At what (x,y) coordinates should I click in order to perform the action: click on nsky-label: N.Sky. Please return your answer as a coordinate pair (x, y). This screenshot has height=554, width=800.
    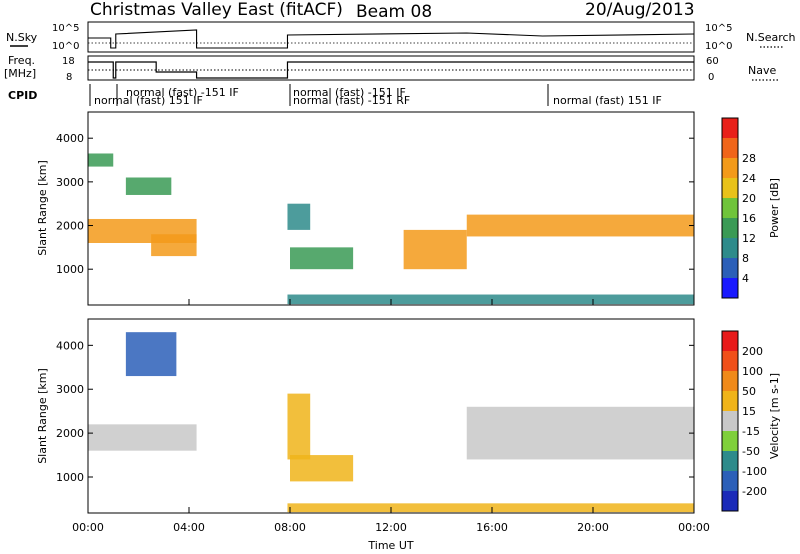
    Looking at the image, I should click on (22, 37).